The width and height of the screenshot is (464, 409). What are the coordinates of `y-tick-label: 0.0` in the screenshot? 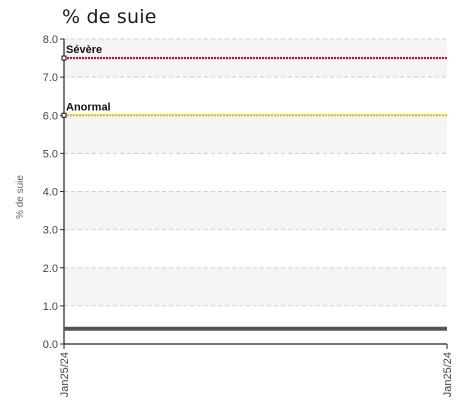 It's located at (50, 345).